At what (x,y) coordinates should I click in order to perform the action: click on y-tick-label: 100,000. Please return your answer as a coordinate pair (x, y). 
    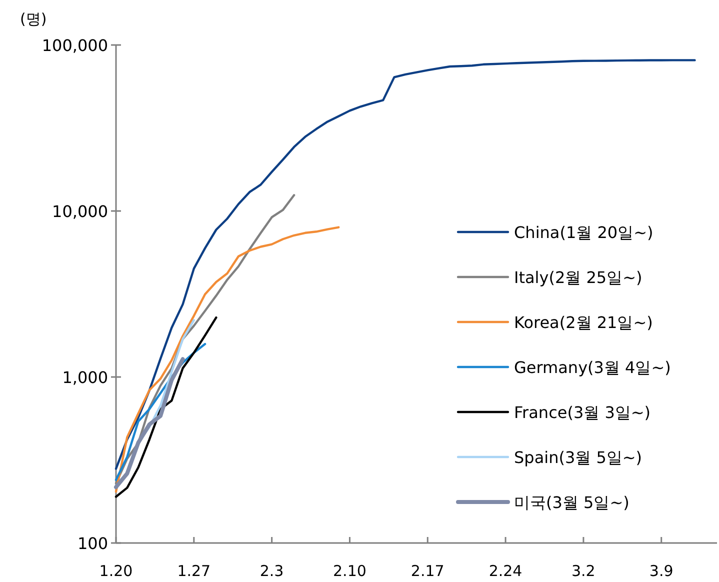
    Looking at the image, I should click on (75, 45).